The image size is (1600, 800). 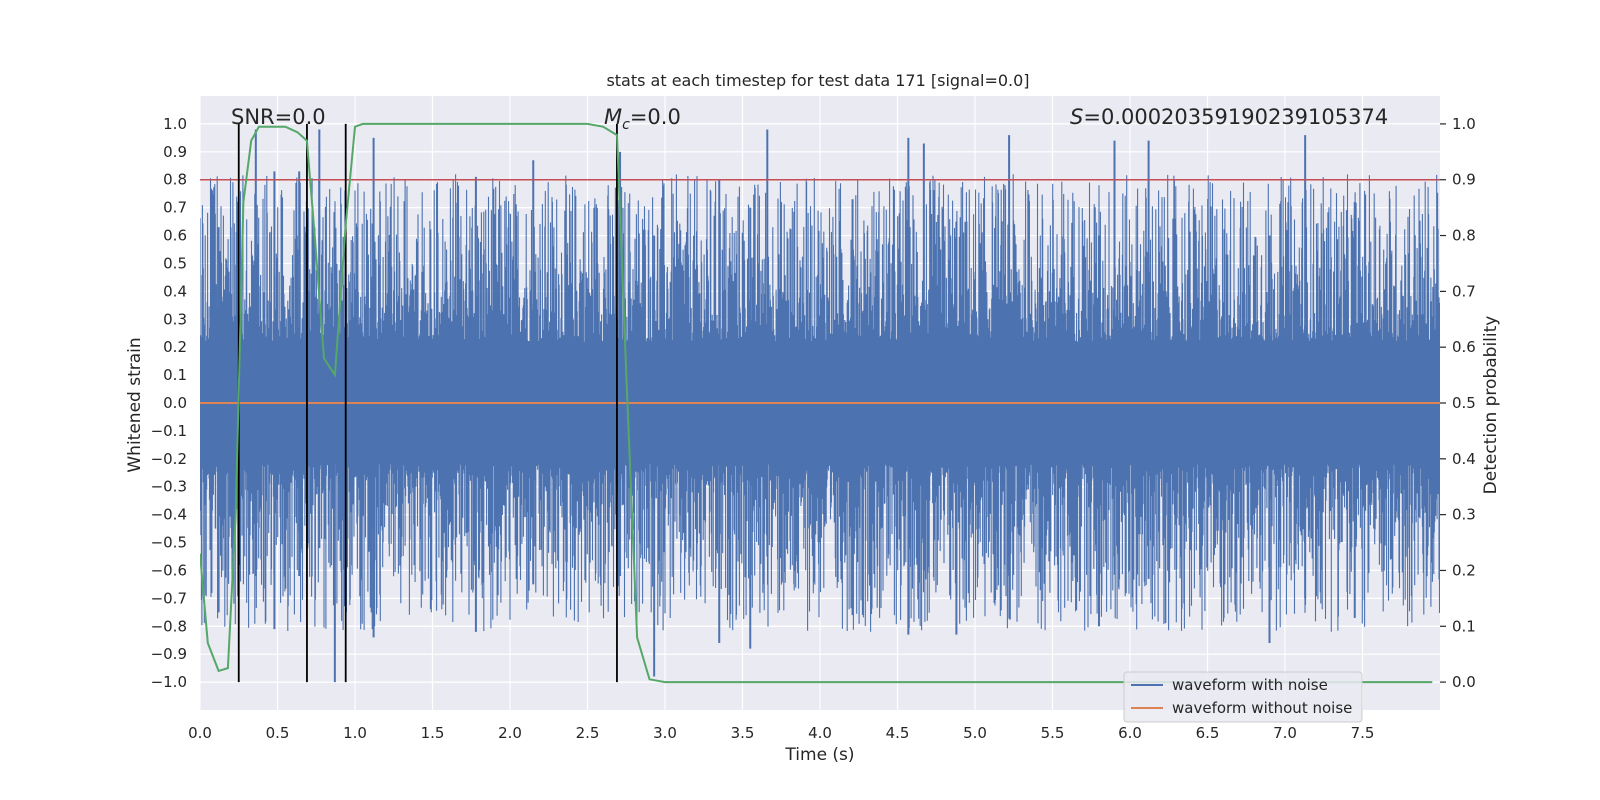 What do you see at coordinates (175, 263) in the screenshot?
I see `y-tick-label: 0.5` at bounding box center [175, 263].